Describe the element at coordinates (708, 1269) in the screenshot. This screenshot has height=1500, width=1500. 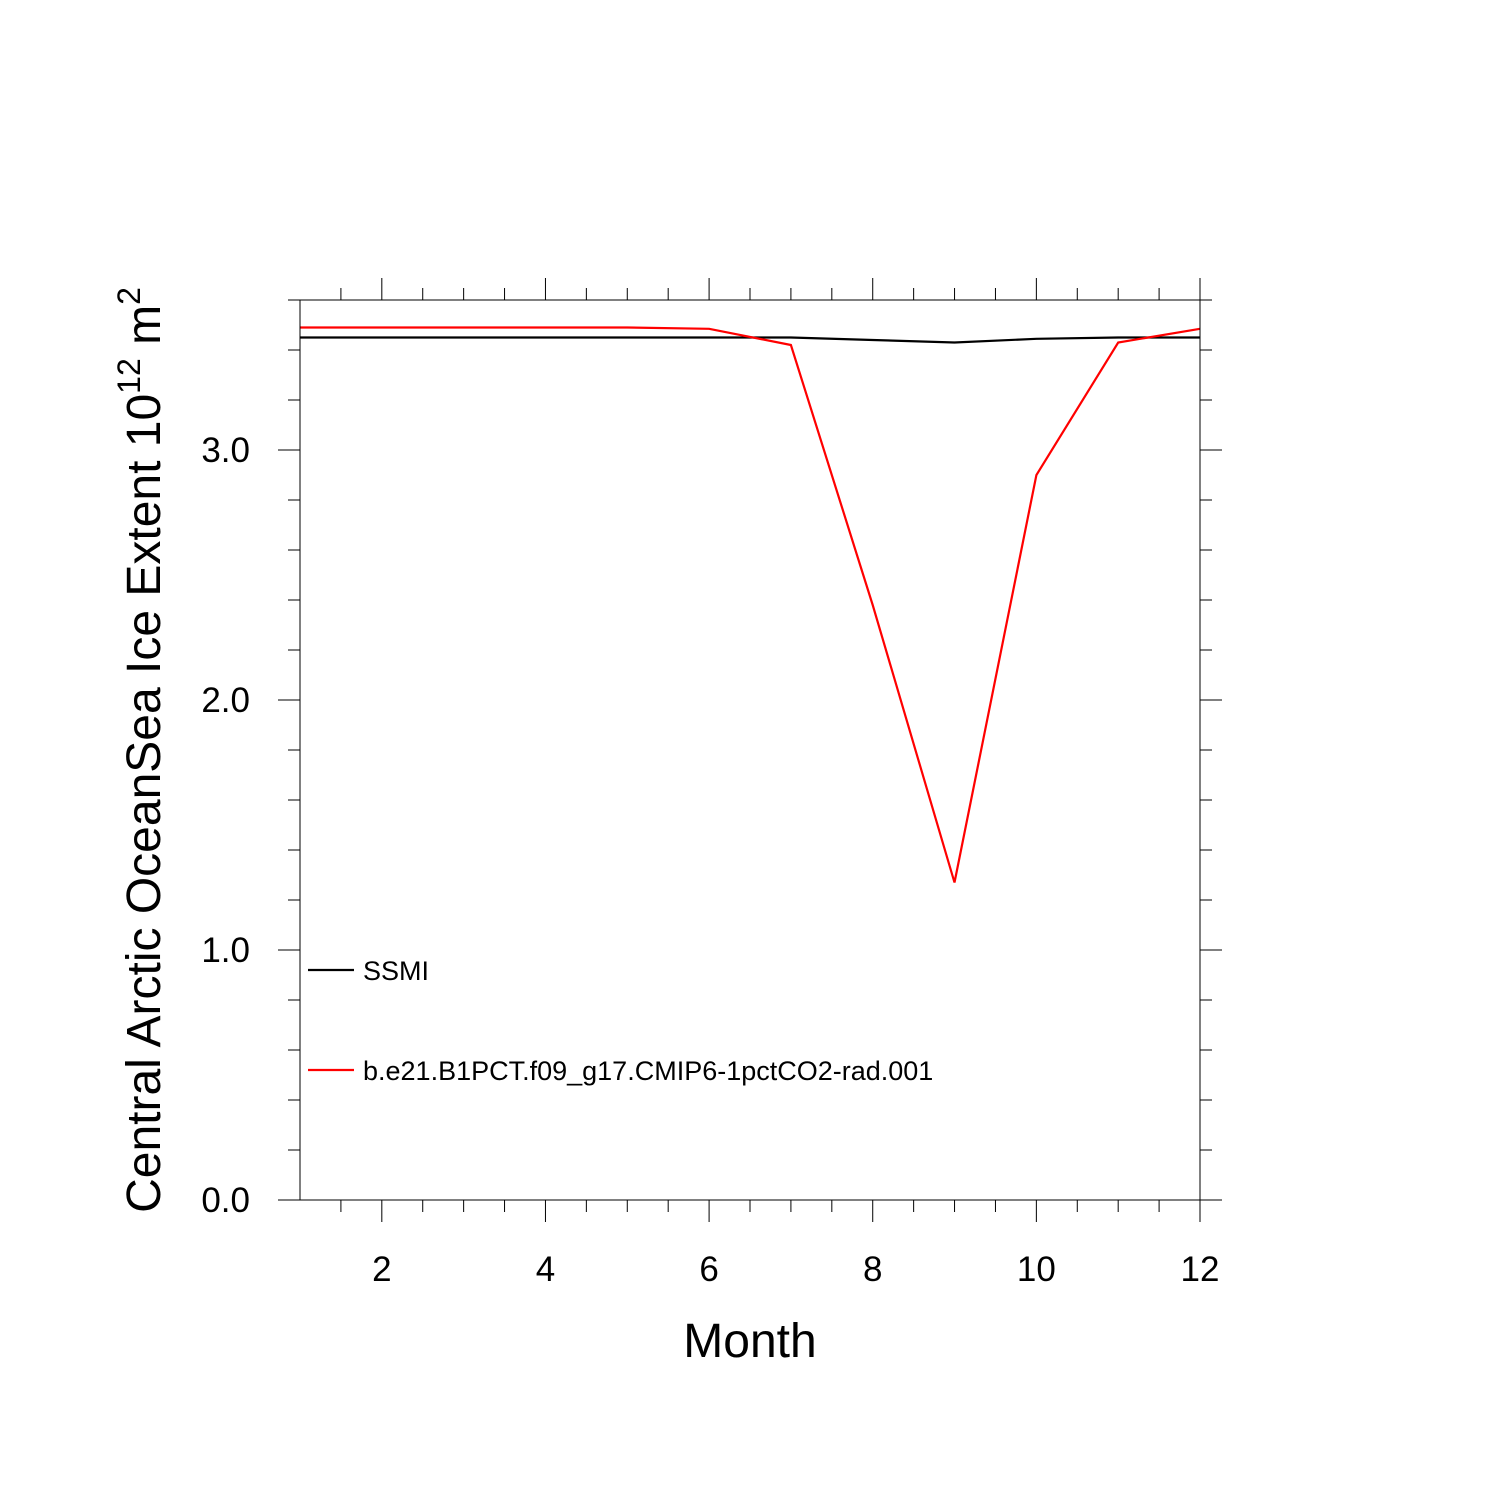
I see `x-tick-label: 6` at that location.